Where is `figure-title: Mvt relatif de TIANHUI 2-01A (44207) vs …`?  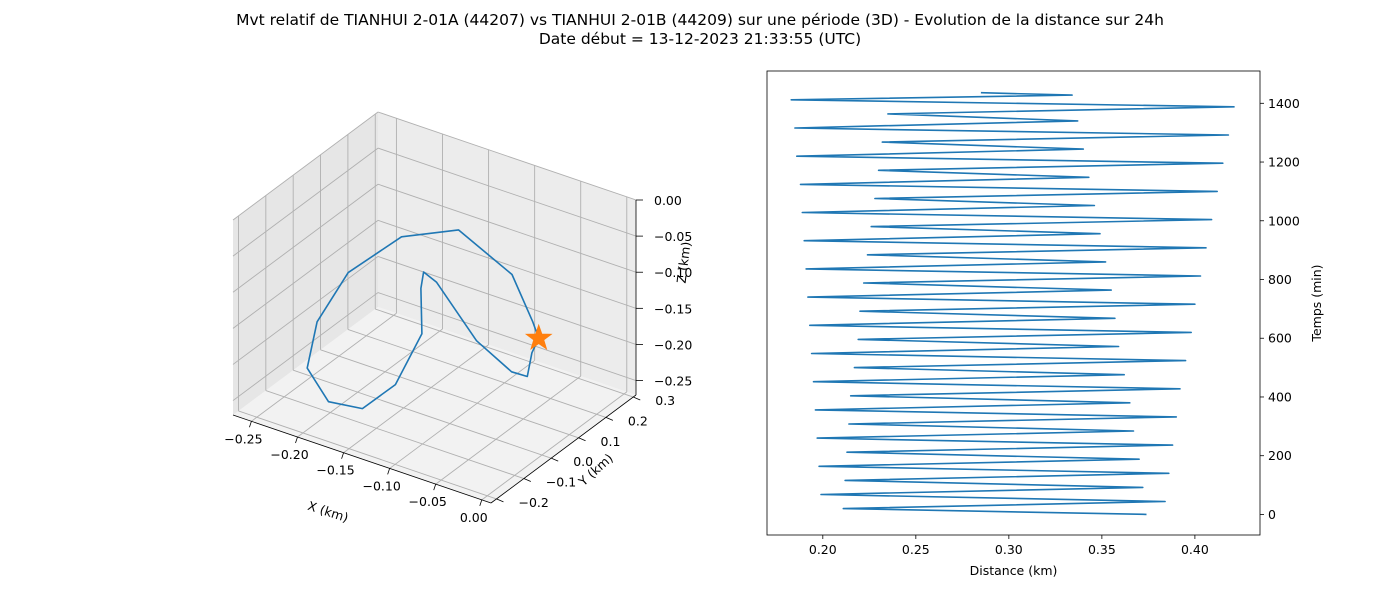
figure-title: Mvt relatif de TIANHUI 2-01A (44207) vs … is located at coordinates (700, 20).